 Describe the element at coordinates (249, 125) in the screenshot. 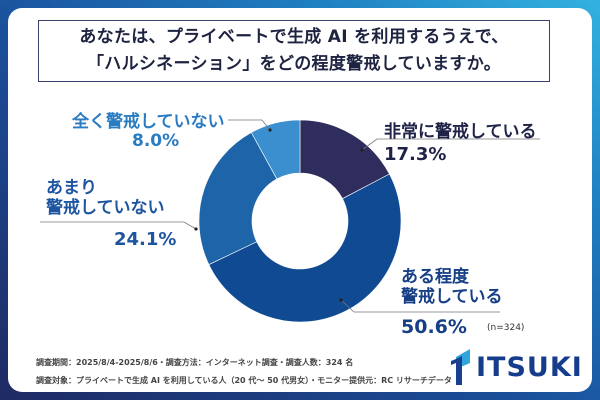

I see `leader-not-cautious` at that location.